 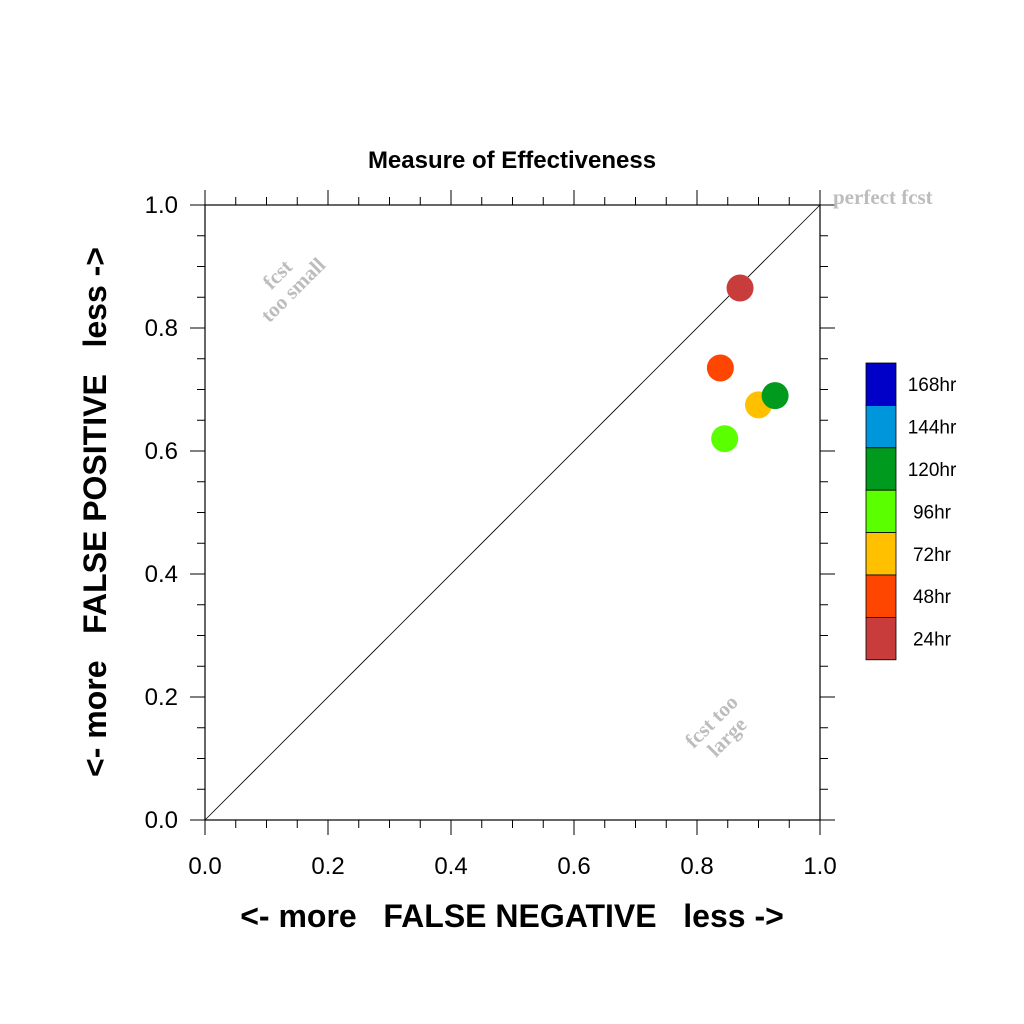 What do you see at coordinates (932, 470) in the screenshot?
I see `legend-label-120hr: 120hr` at bounding box center [932, 470].